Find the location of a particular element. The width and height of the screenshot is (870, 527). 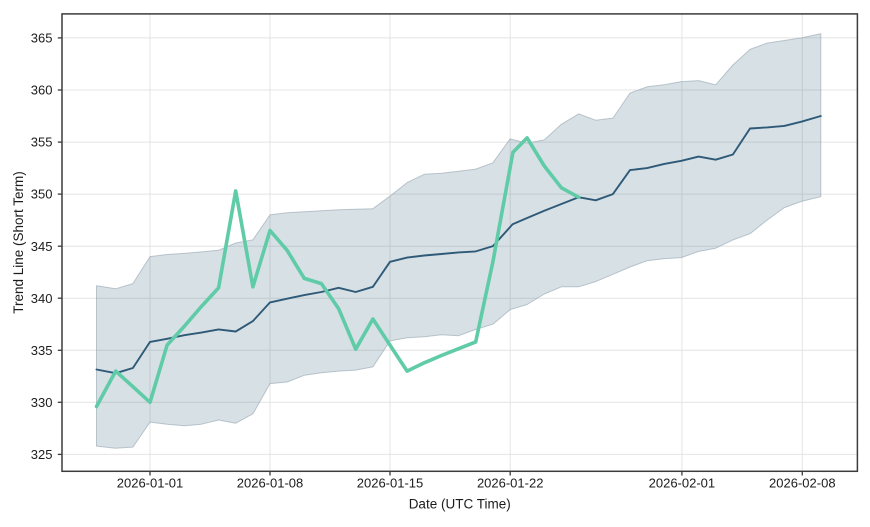

svg-text: 2026-01-08 is located at coordinates (270, 483).